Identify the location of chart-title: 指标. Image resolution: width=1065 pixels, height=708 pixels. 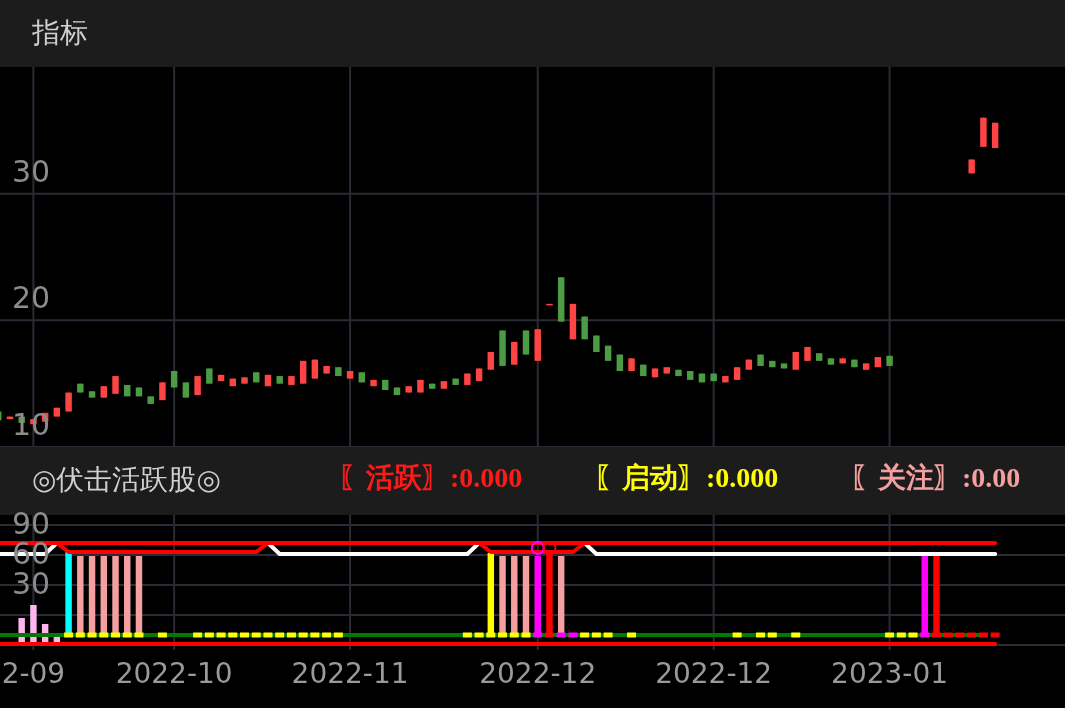
(59, 32).